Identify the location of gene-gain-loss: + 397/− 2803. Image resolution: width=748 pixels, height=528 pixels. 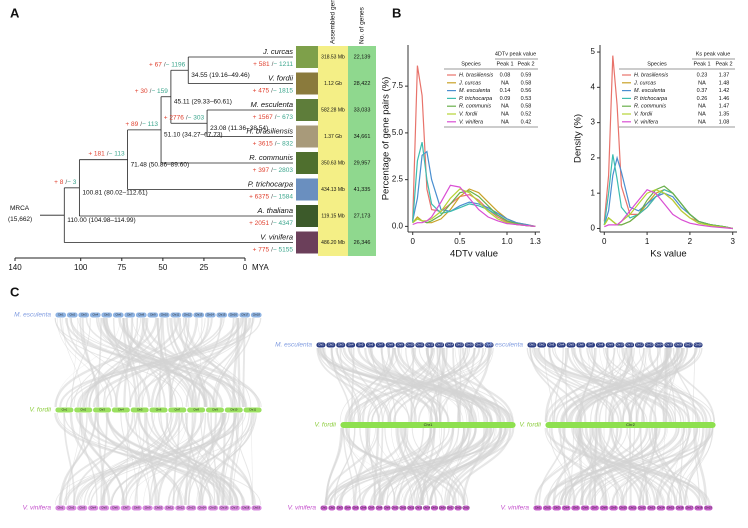
(273, 170).